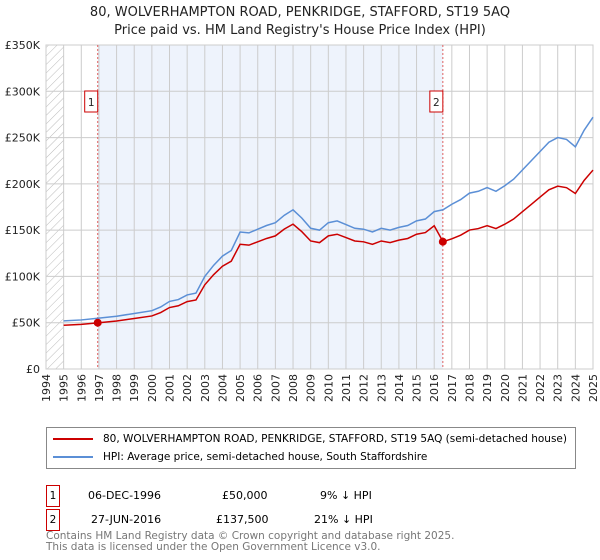 The image size is (600, 560). What do you see at coordinates (170, 388) in the screenshot?
I see `x-tick-label: 2001` at bounding box center [170, 388].